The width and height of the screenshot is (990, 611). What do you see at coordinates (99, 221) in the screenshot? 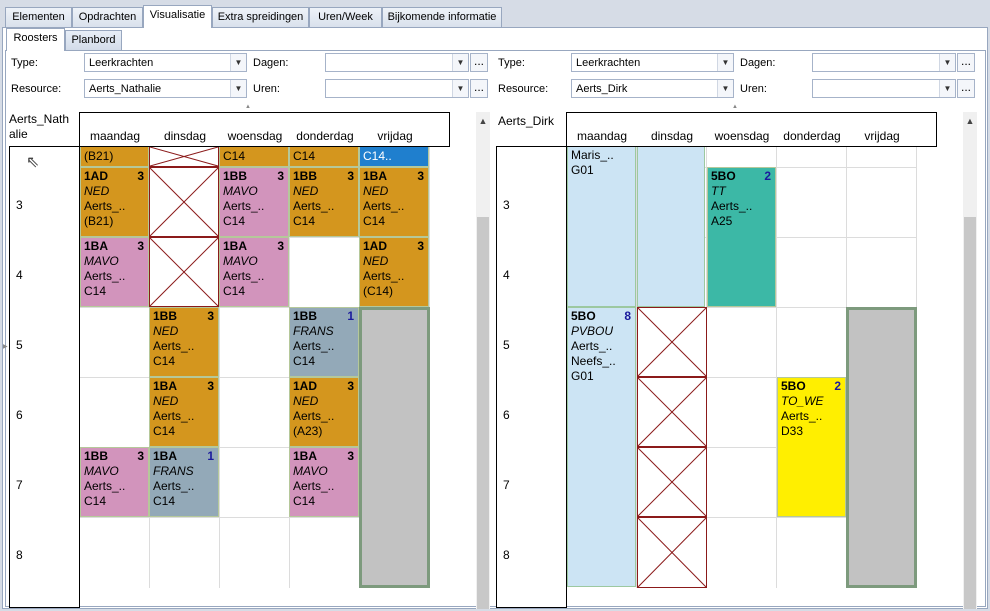
I see `lesson-room: (B21)` at bounding box center [99, 221].